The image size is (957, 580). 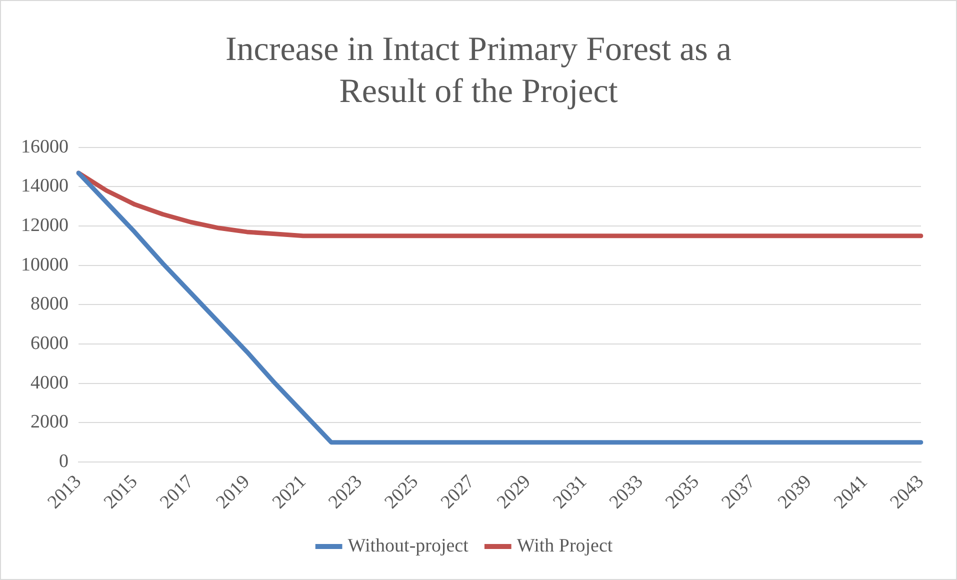 I want to click on y-tick-label: 12000, so click(x=44, y=225).